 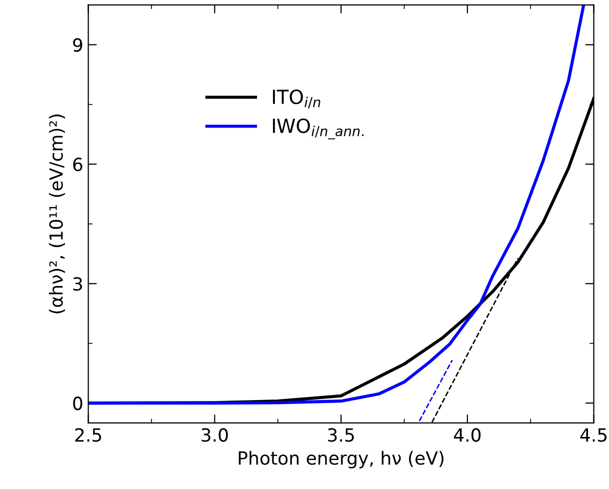 I want to click on legend-label: IWO$_{i/n_ann.}$, so click(x=318, y=129).